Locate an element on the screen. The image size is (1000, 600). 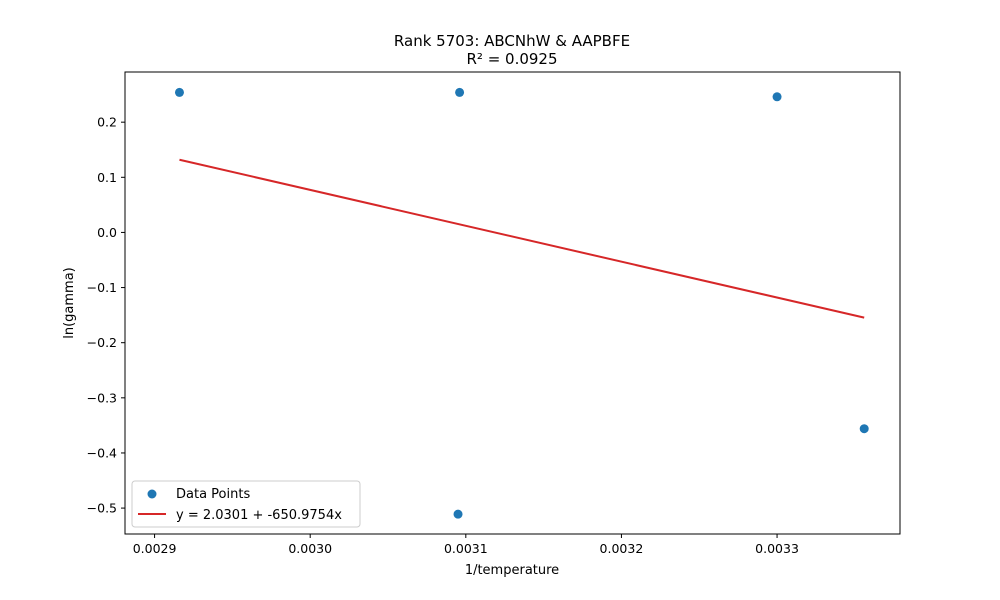
chart-title: Rank 5703: ABCNhW & AAPBFE is located at coordinates (512, 41).